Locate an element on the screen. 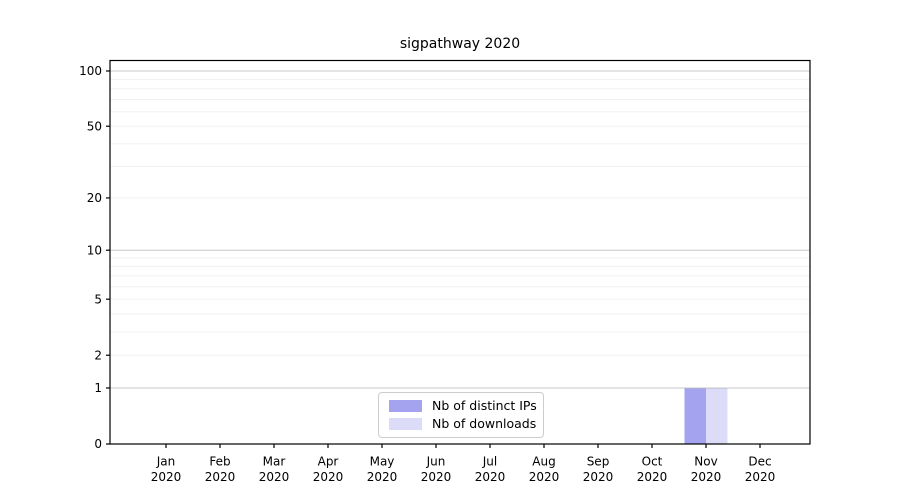 The image size is (900, 500). x-tick-label-month: Feb is located at coordinates (219, 462).